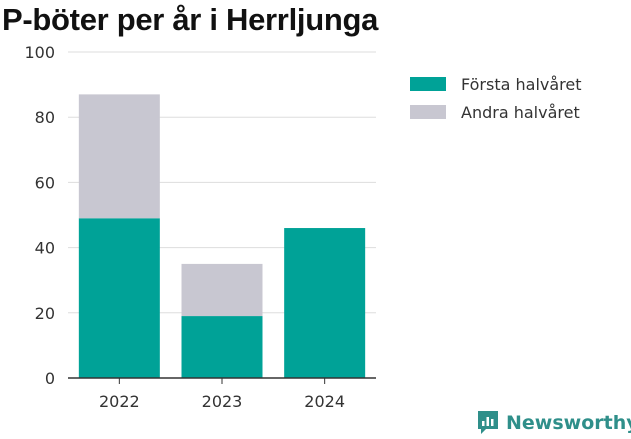 This screenshot has height=439, width=631. I want to click on y-tick-label: 100, so click(39, 52).